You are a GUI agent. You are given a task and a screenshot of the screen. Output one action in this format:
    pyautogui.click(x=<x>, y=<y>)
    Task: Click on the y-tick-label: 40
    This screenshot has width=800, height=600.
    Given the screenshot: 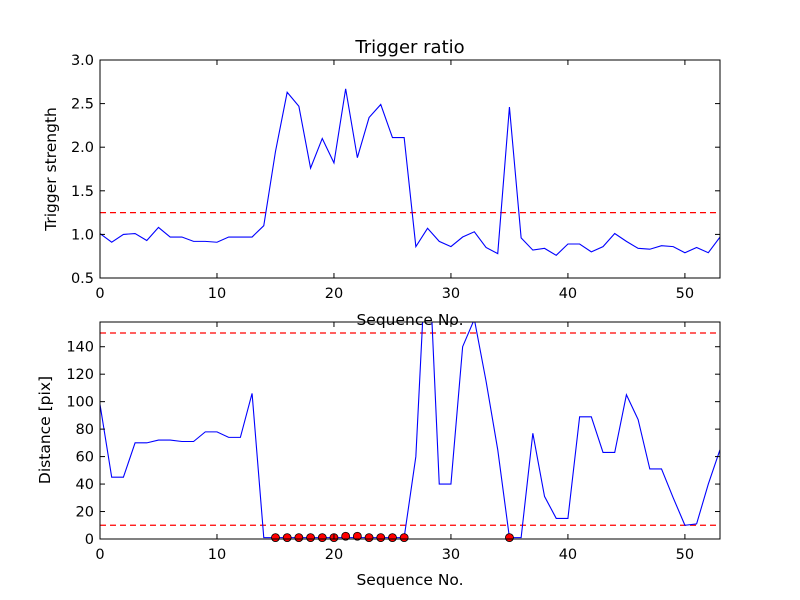 What is the action you would take?
    pyautogui.click(x=85, y=485)
    